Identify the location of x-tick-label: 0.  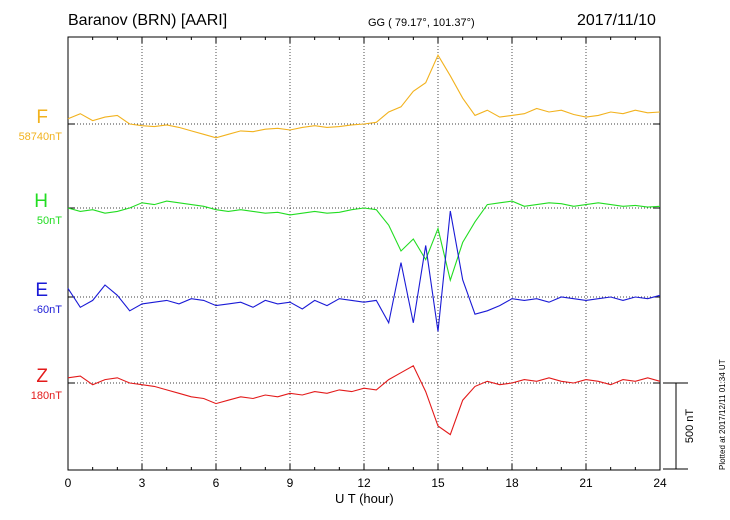
(68, 483).